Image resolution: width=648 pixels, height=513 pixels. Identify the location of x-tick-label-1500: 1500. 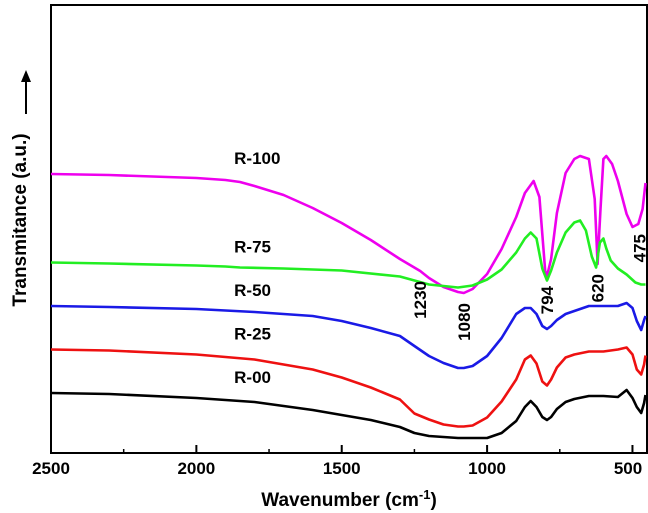
(342, 468).